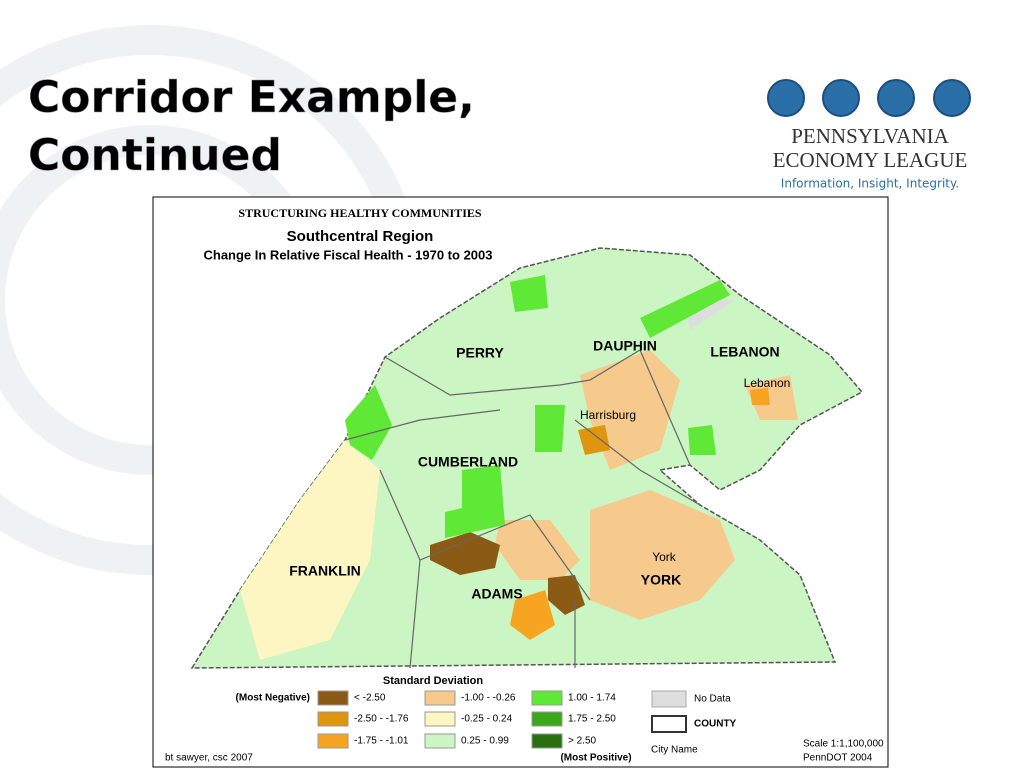 This screenshot has width=1024, height=772. I want to click on logo-icons, so click(869, 98).